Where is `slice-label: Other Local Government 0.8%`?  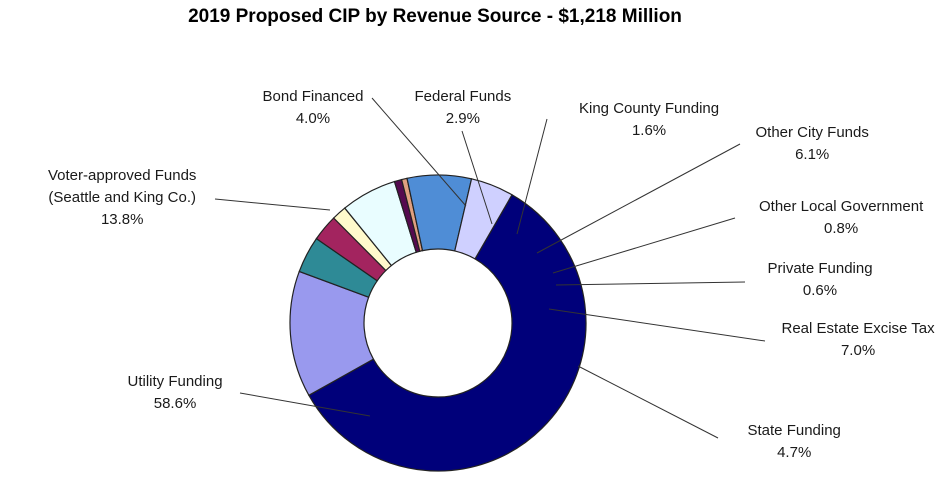
slice-label: Other Local Government 0.8% is located at coordinates (841, 218).